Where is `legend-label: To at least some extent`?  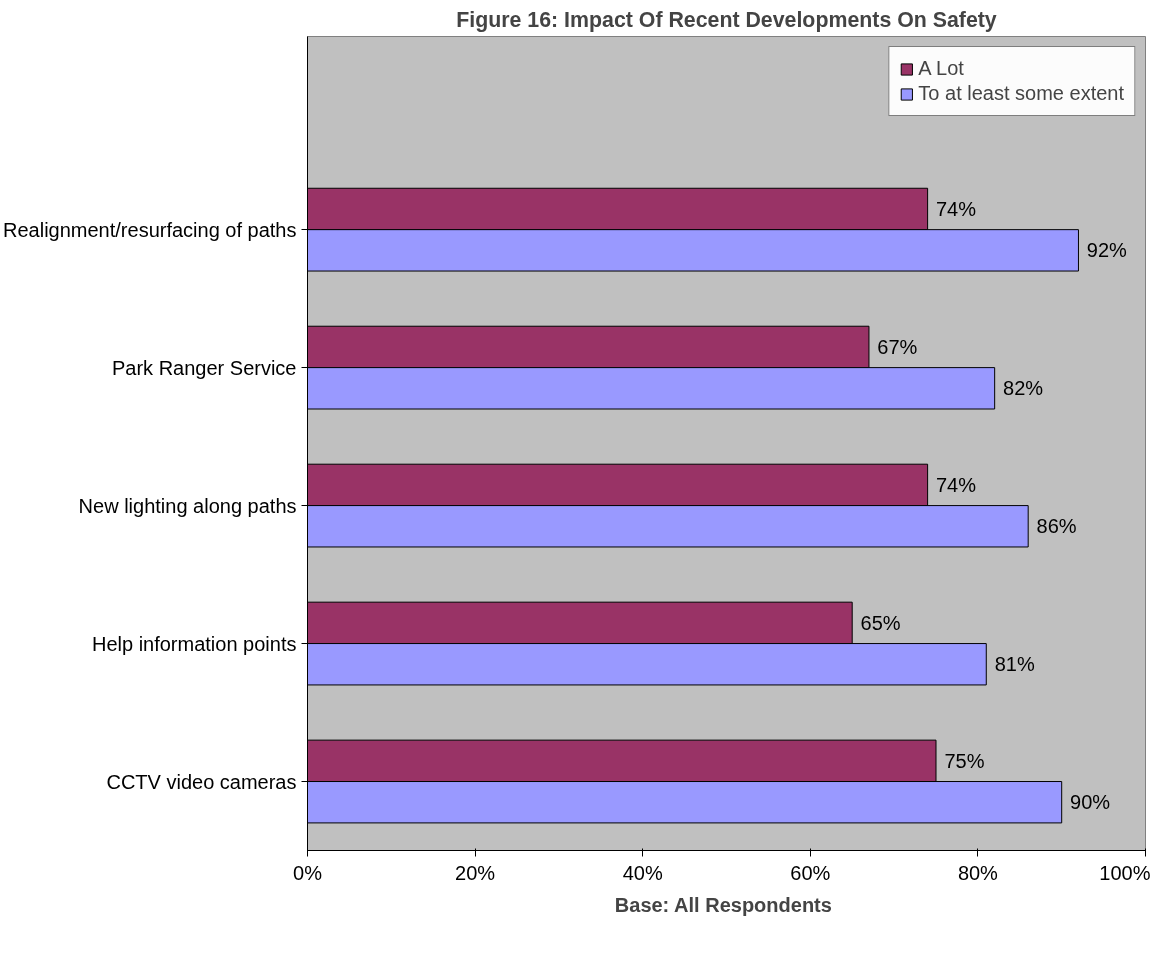
legend-label: To at least some extent is located at coordinates (1021, 93).